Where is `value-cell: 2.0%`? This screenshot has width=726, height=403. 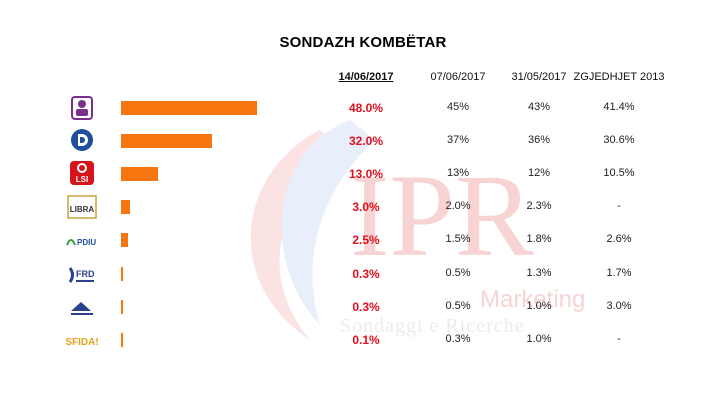 value-cell: 2.0% is located at coordinates (458, 206).